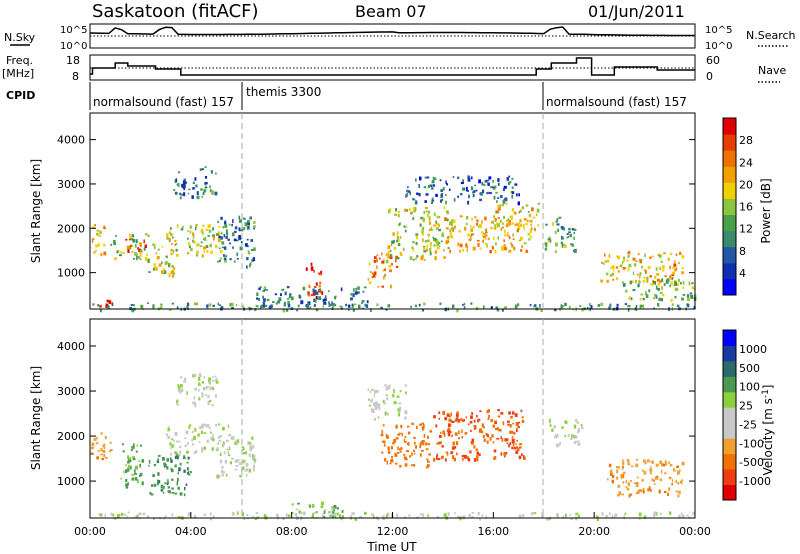 Image resolution: width=800 pixels, height=554 pixels. What do you see at coordinates (391, 11) in the screenshot?
I see `beam-title: Beam 07` at bounding box center [391, 11].